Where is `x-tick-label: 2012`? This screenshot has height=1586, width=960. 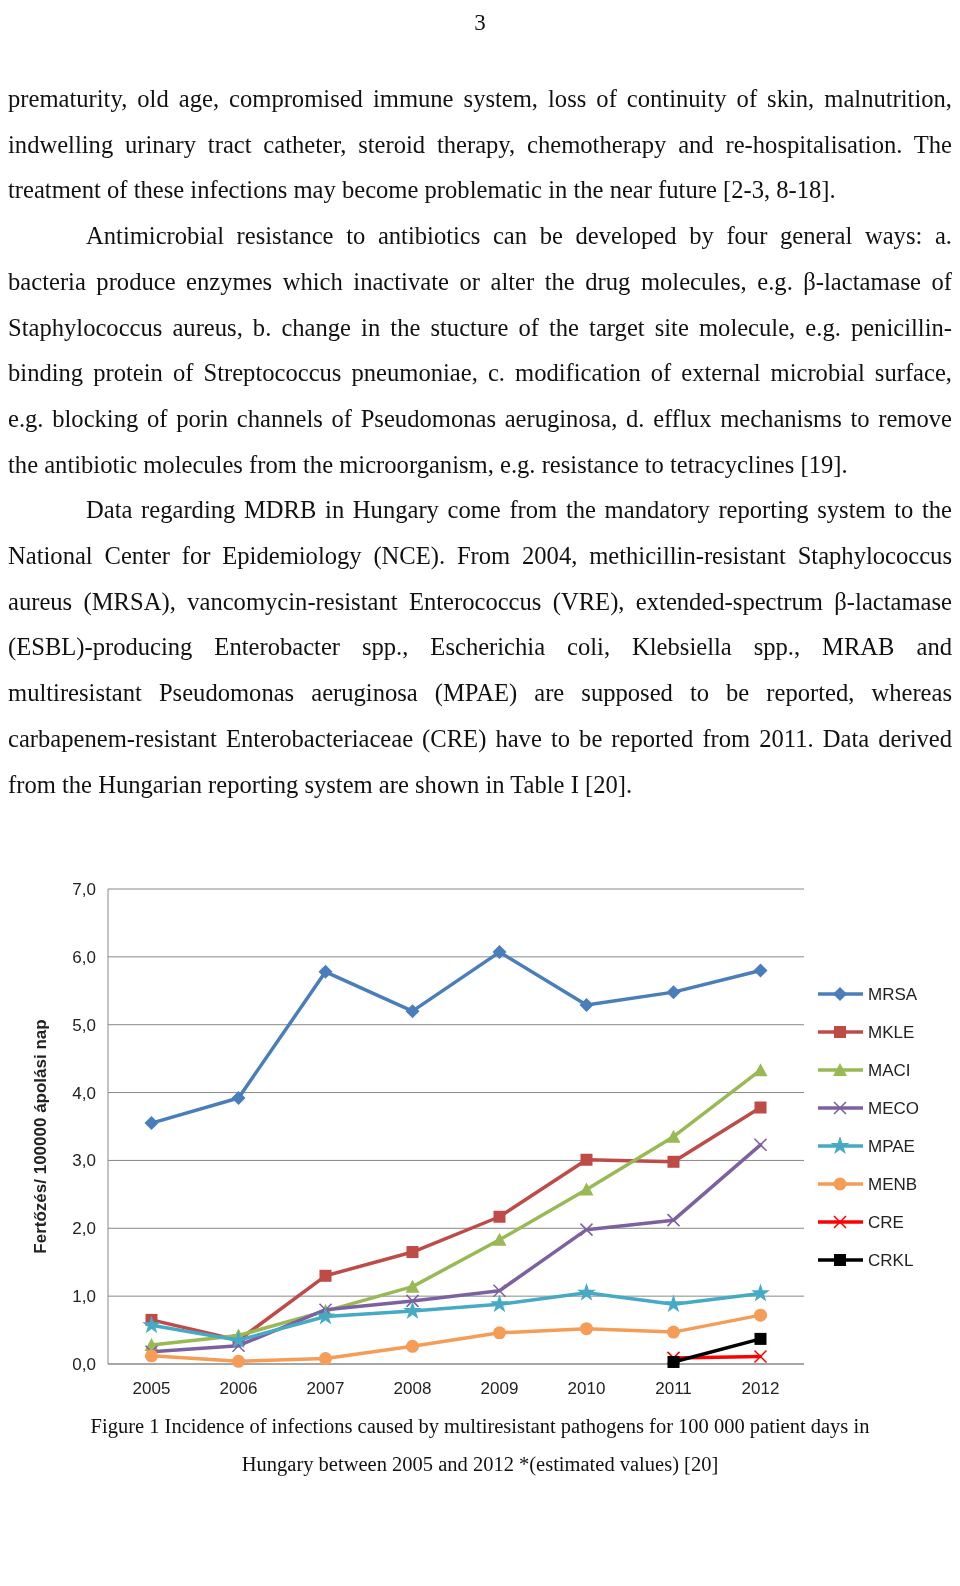
x-tick-label: 2012 is located at coordinates (760, 1389).